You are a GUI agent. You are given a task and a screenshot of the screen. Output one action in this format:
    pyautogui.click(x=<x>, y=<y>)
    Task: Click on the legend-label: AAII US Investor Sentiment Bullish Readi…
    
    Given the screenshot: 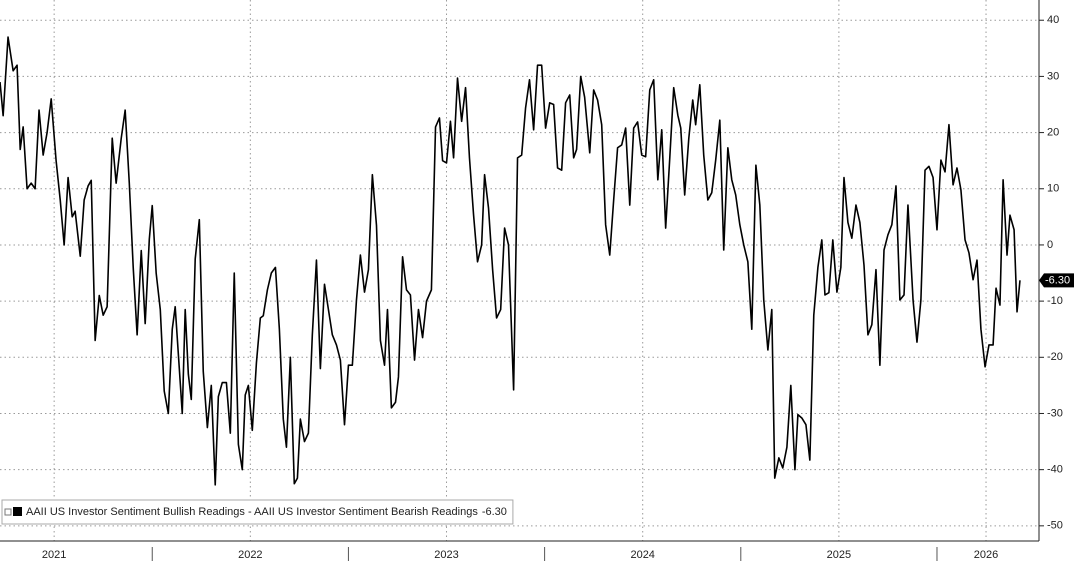 What is the action you would take?
    pyautogui.click(x=252, y=512)
    